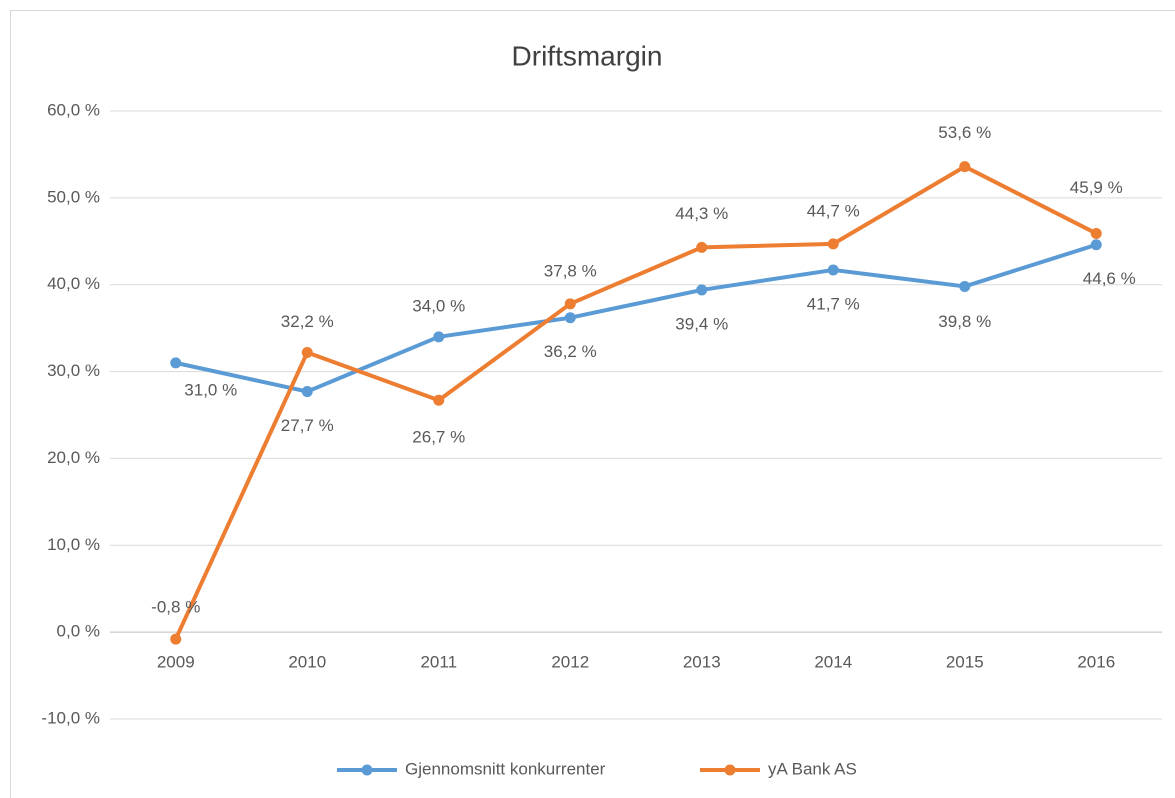 The image size is (1175, 798). What do you see at coordinates (73, 457) in the screenshot?
I see `y-tick-label: 20,0 %` at bounding box center [73, 457].